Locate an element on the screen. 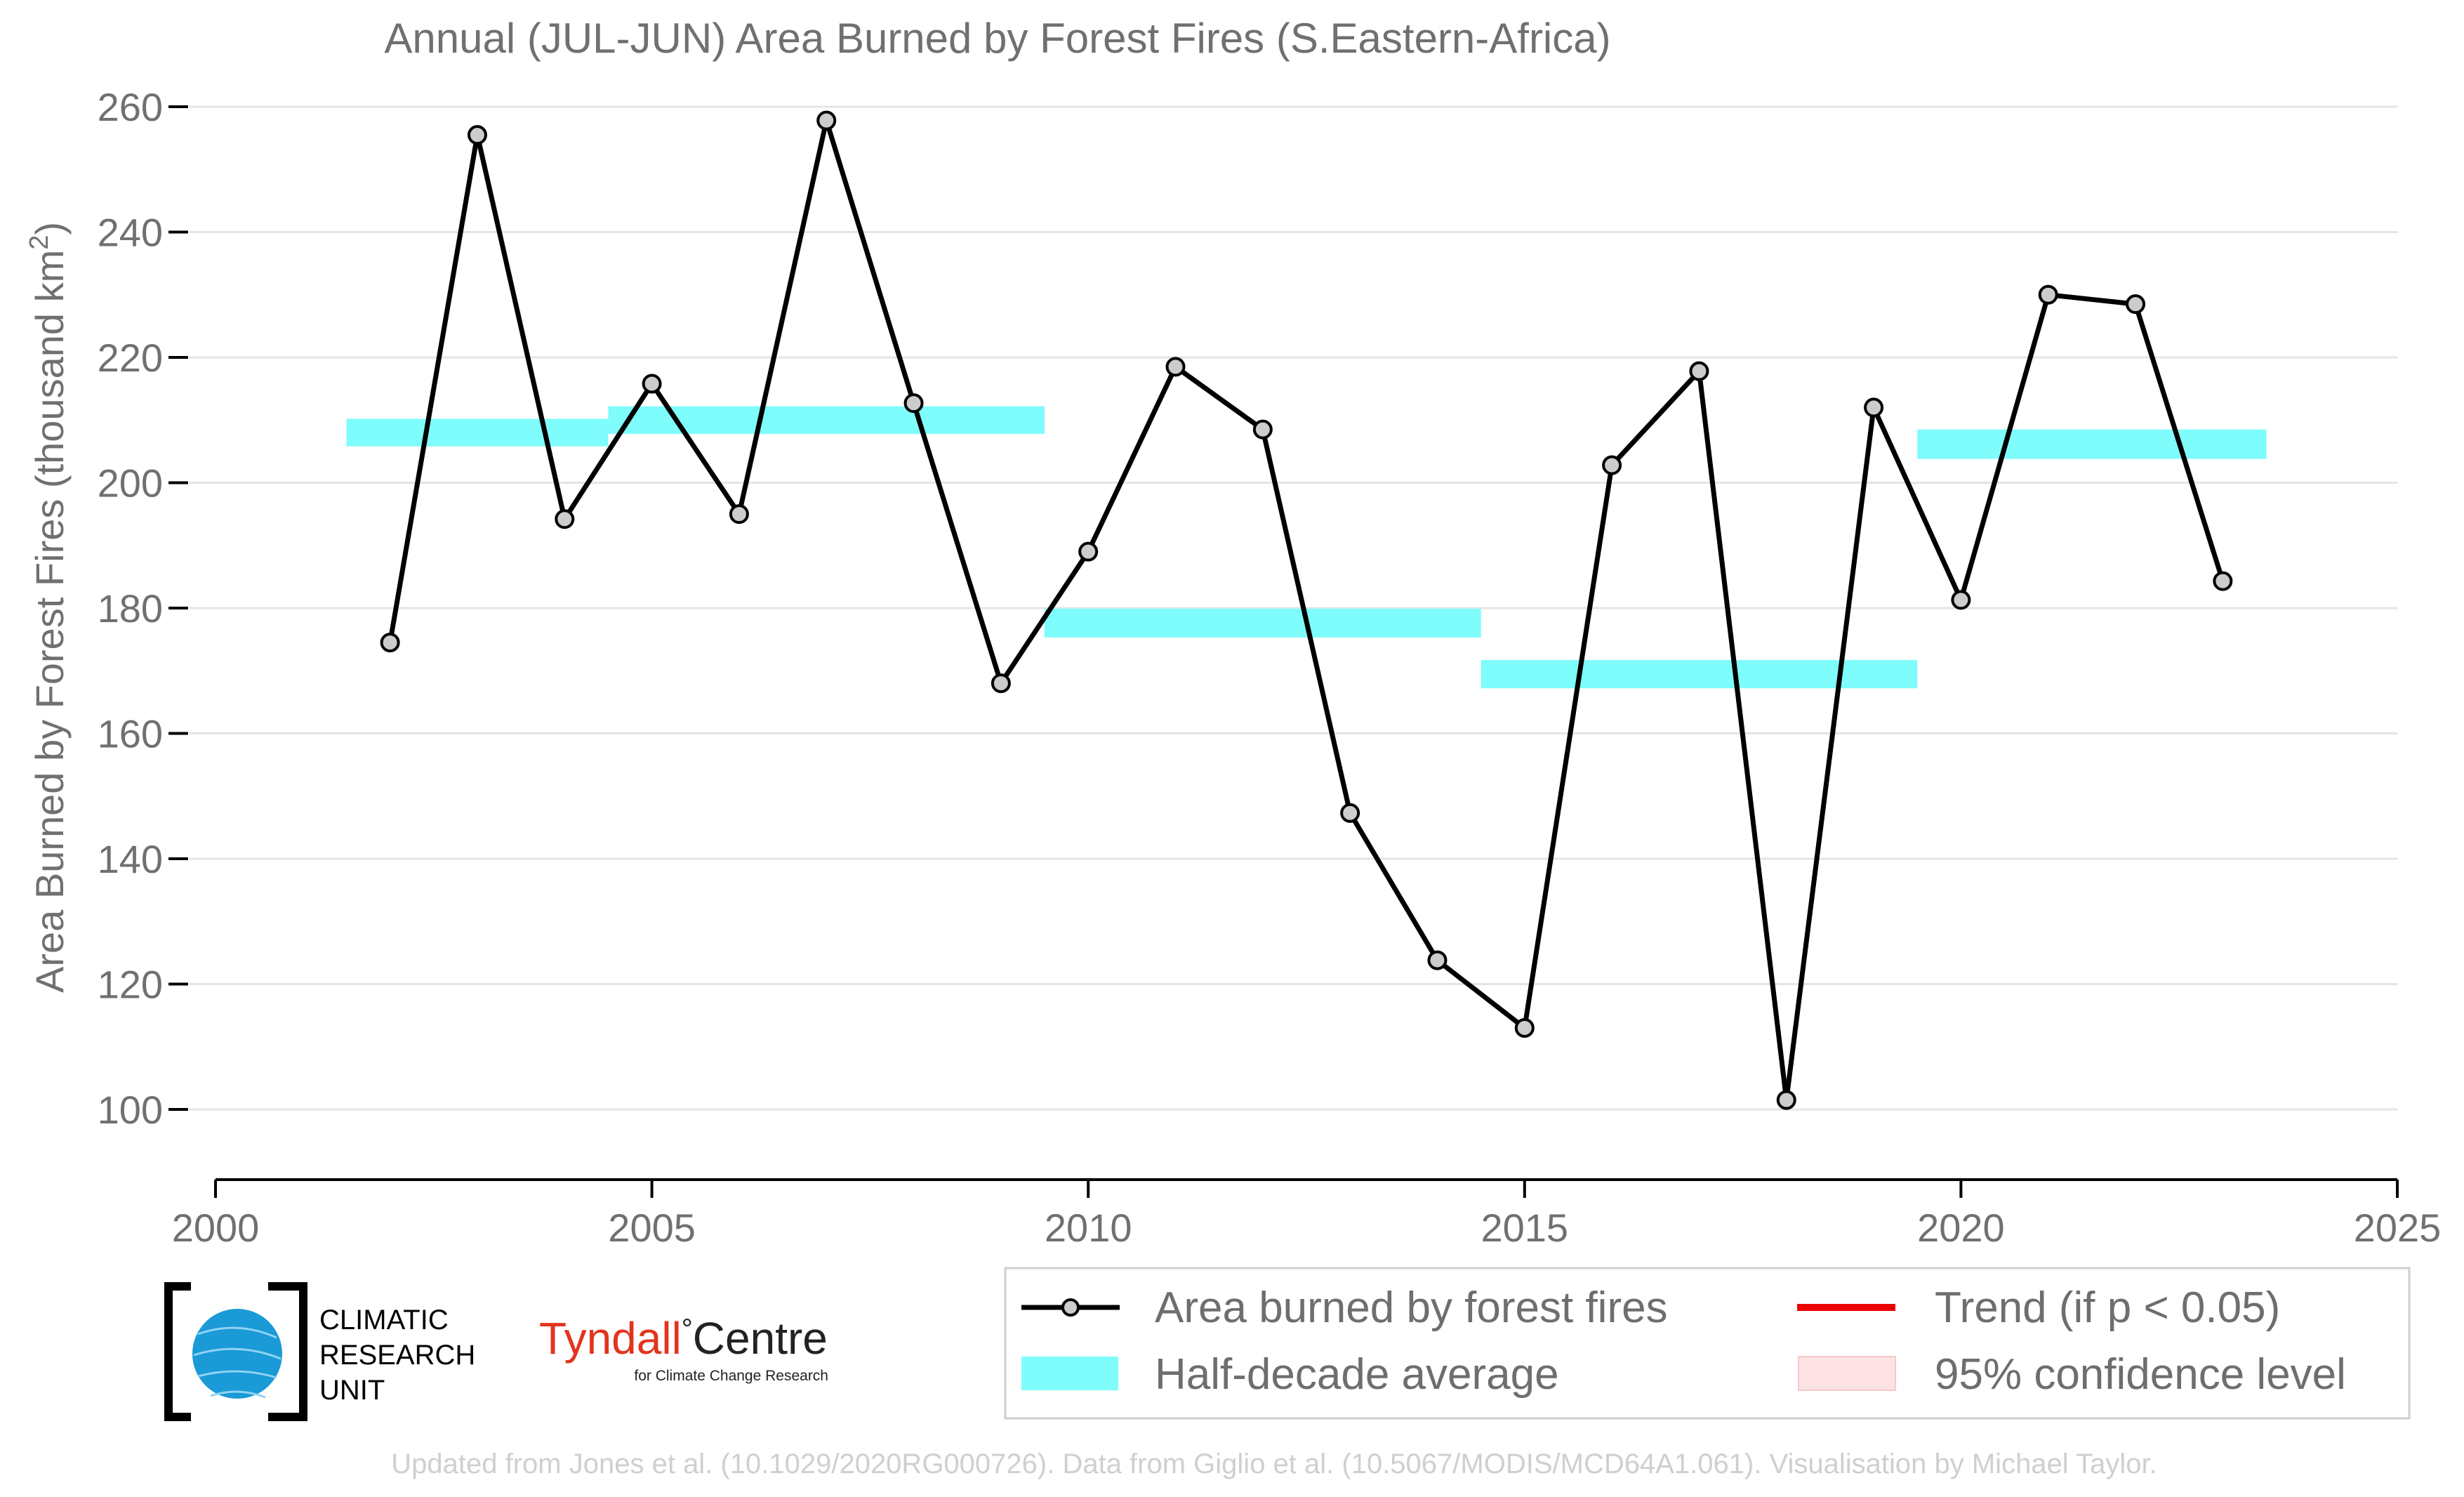  data-point-2014 is located at coordinates (1438, 960).